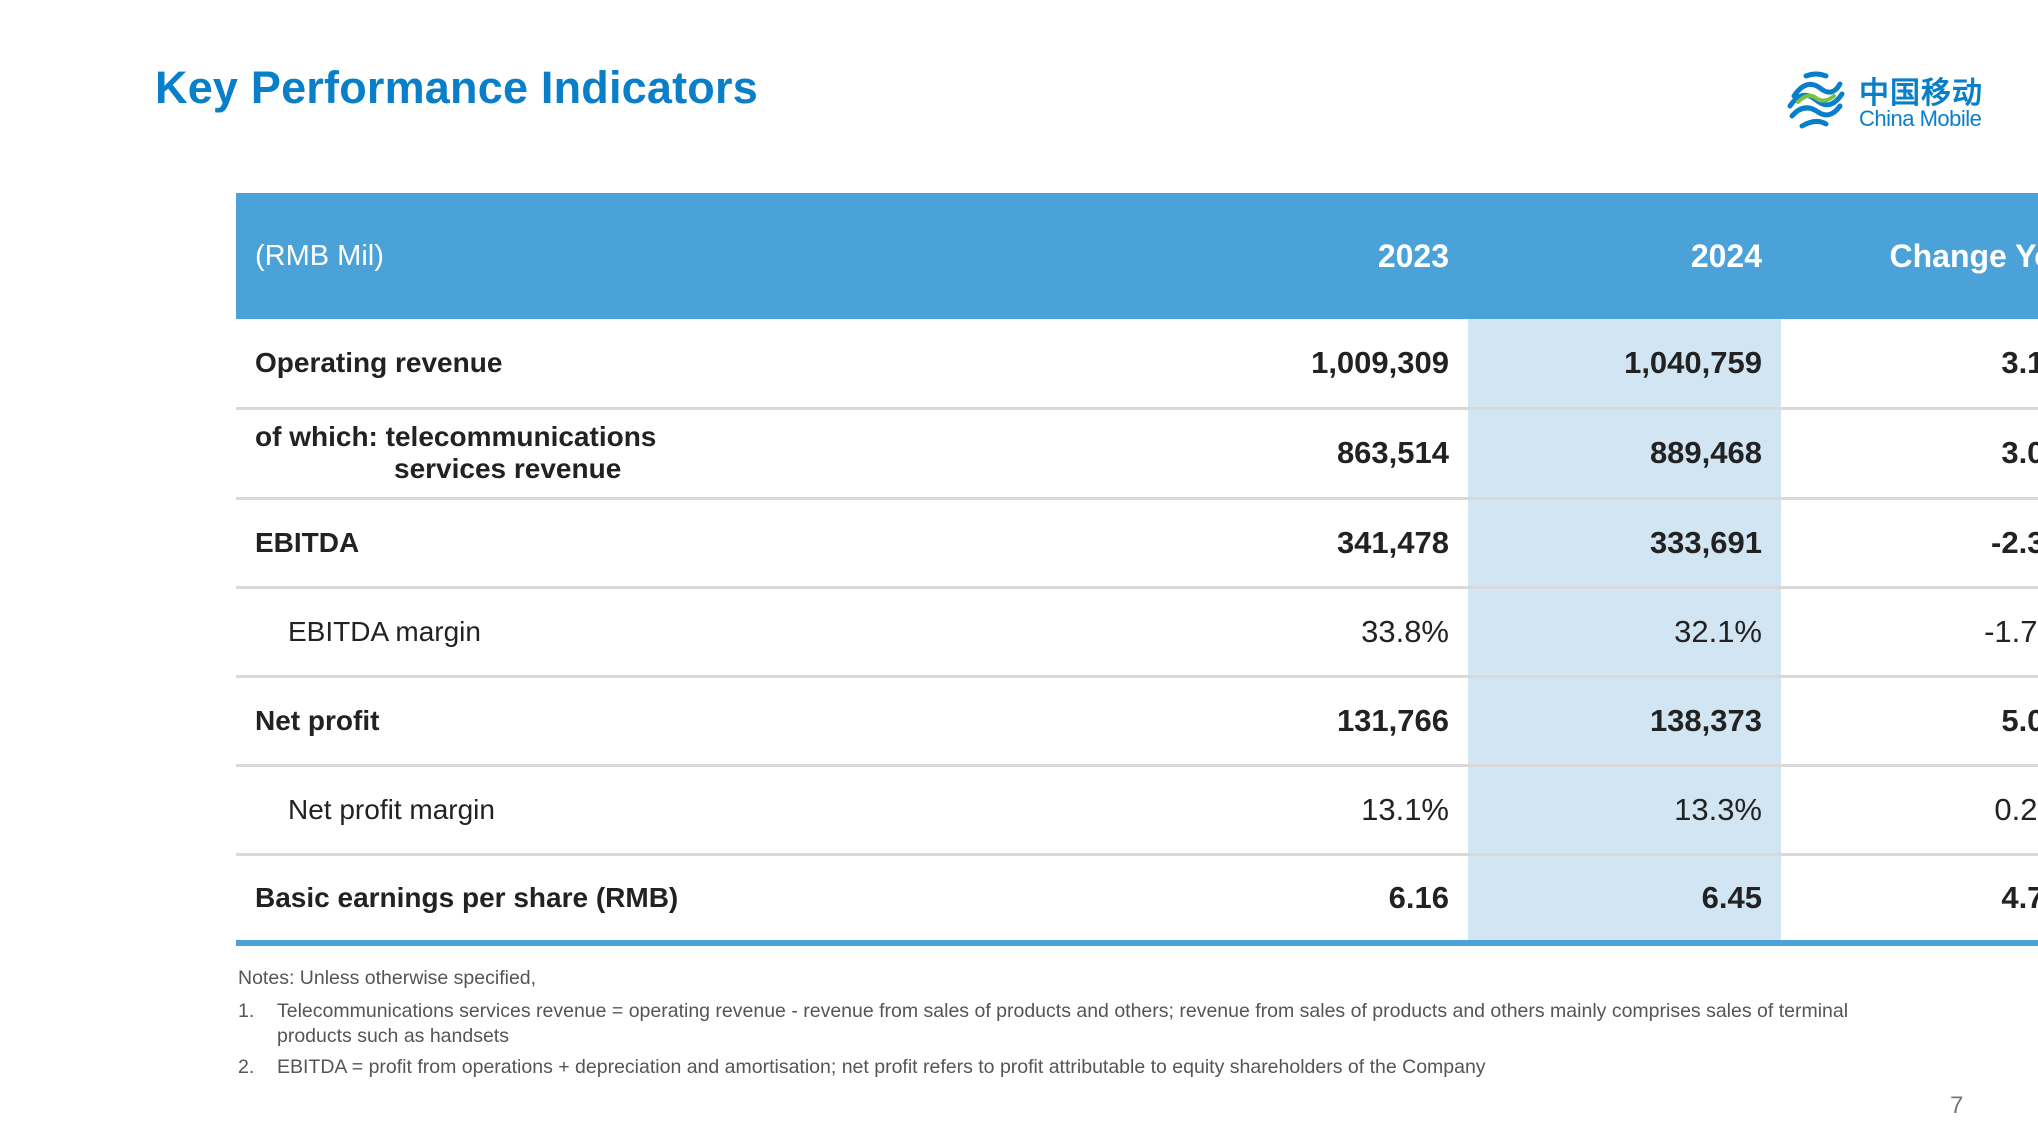 The height and width of the screenshot is (1146, 2038). Describe the element at coordinates (1413, 255) in the screenshot. I see `year-2023-header: 2023` at that location.